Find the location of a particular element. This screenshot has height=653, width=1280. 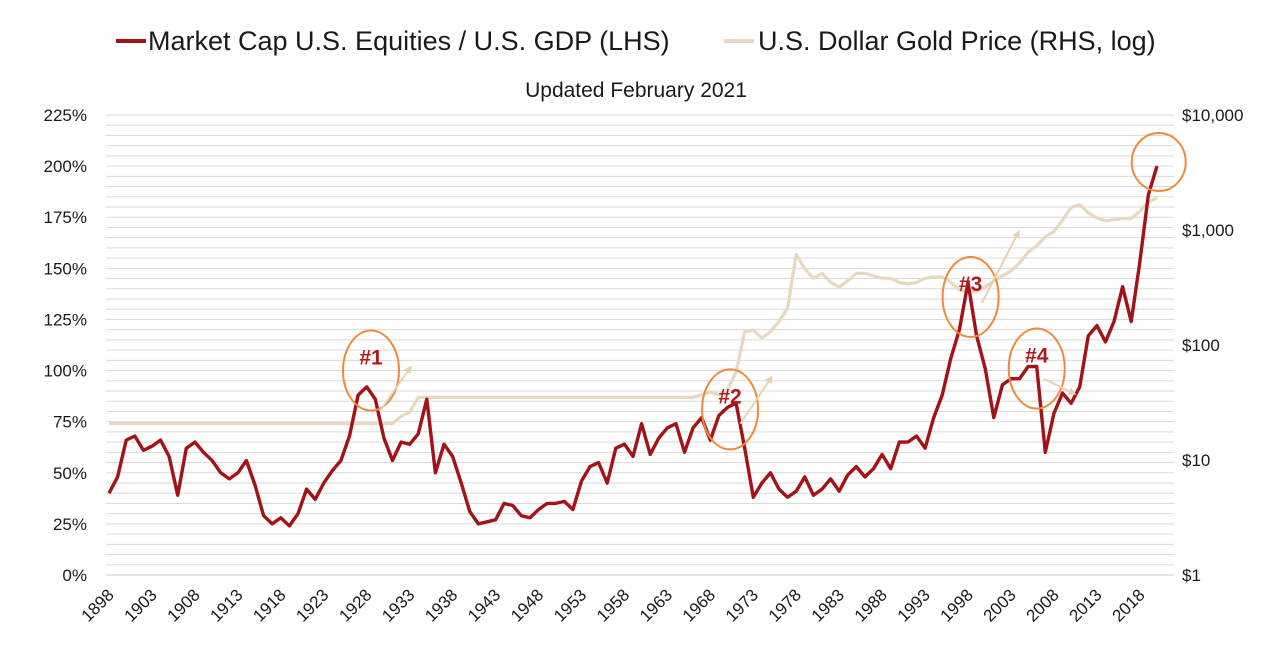

x-tick-label: 2018 is located at coordinates (1128, 605).